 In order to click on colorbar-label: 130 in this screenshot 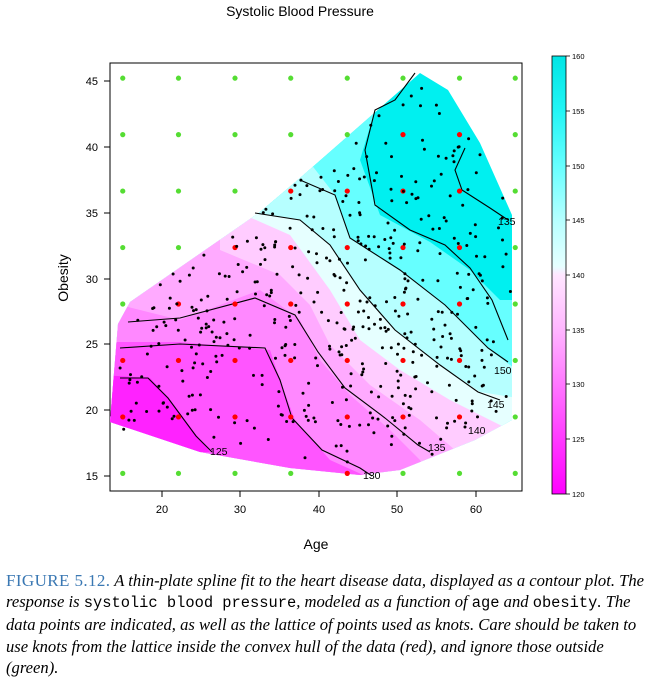, I will do `click(578, 384)`.